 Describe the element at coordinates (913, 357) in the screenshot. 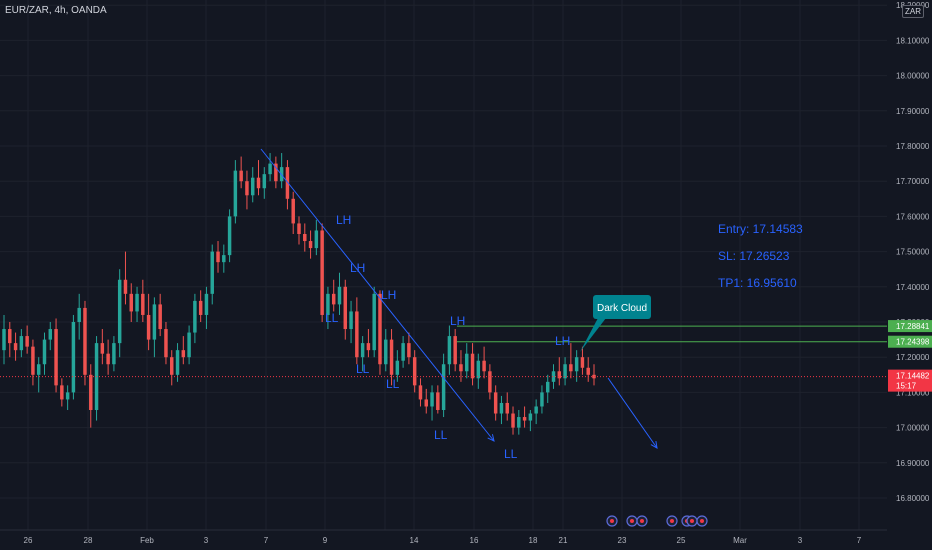

I see `price-tick-label: 17.20000` at that location.